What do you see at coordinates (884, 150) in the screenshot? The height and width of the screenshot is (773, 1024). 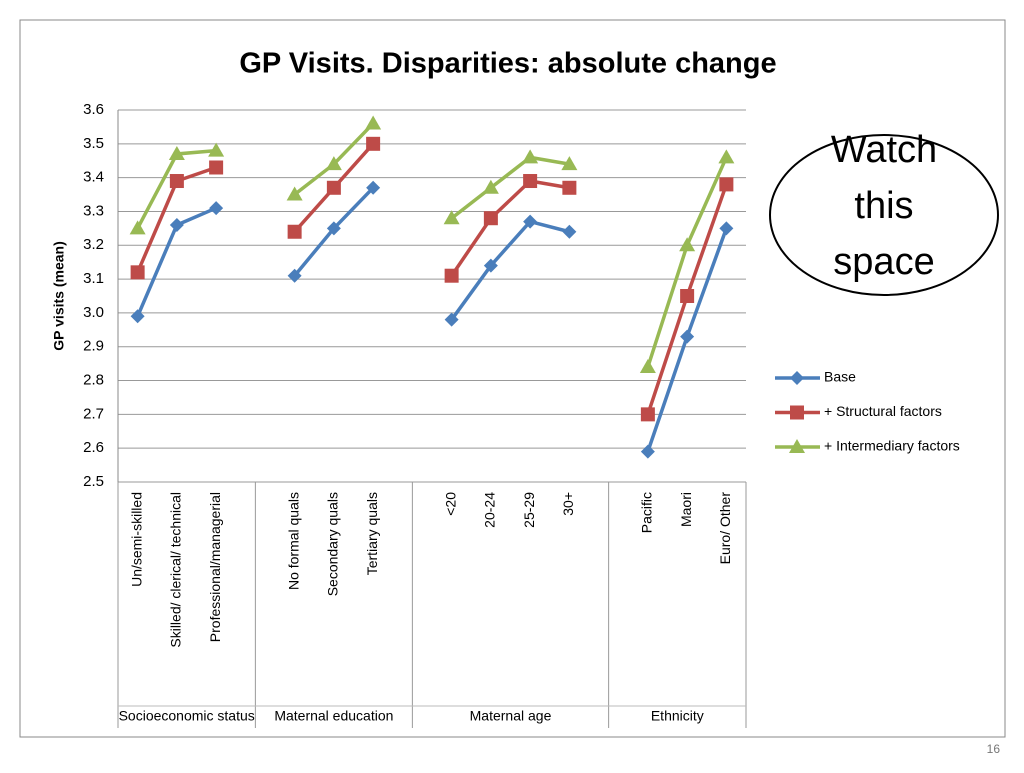 I see `annotation-text: Watch` at bounding box center [884, 150].